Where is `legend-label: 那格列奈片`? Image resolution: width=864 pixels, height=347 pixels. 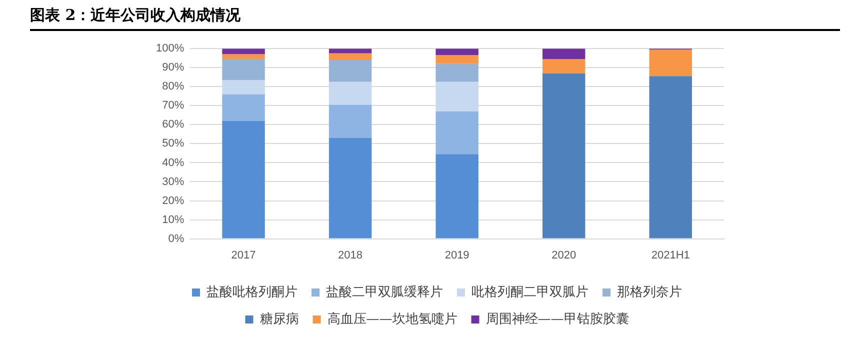 legend-label: 那格列奈片 is located at coordinates (649, 292).